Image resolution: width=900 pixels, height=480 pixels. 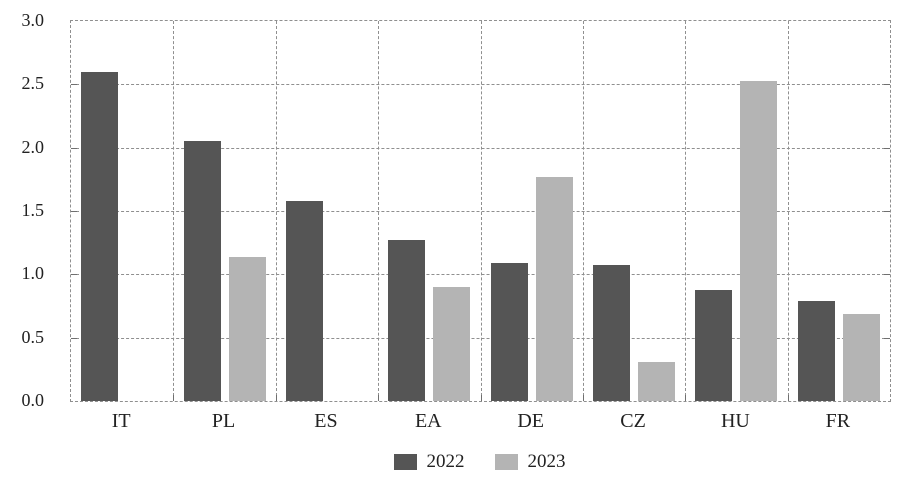 What do you see at coordinates (223, 421) in the screenshot?
I see `x-tick-label-PL: PL` at bounding box center [223, 421].